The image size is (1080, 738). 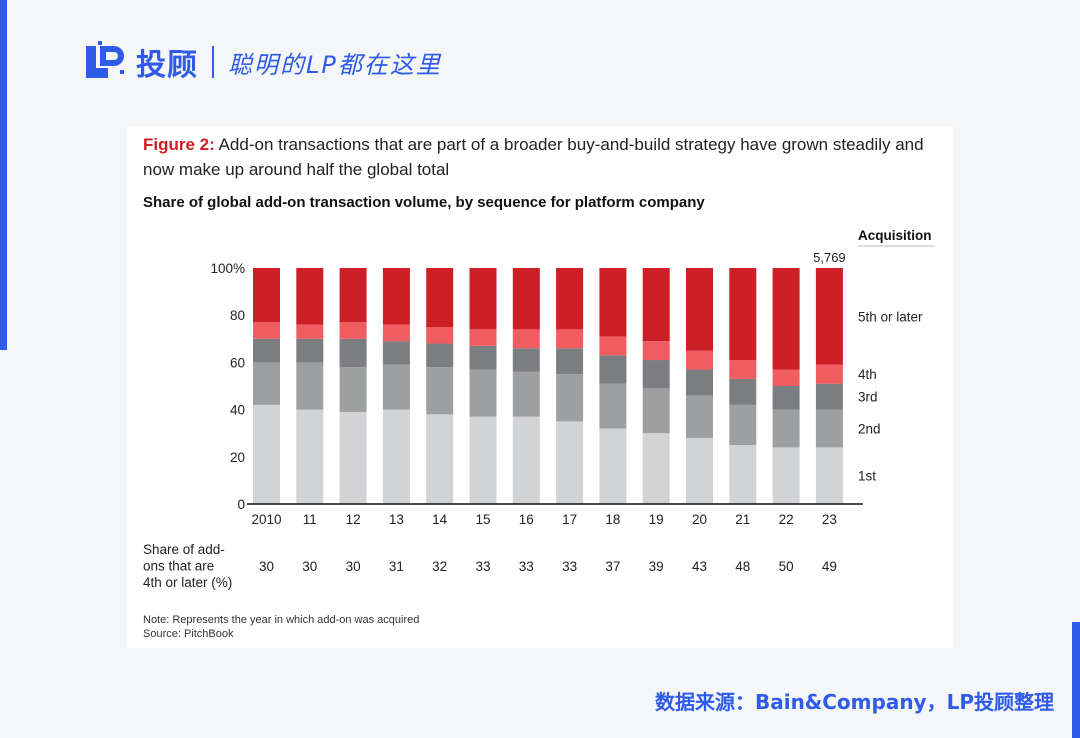 I want to click on x-tick-label: 16, so click(x=526, y=519).